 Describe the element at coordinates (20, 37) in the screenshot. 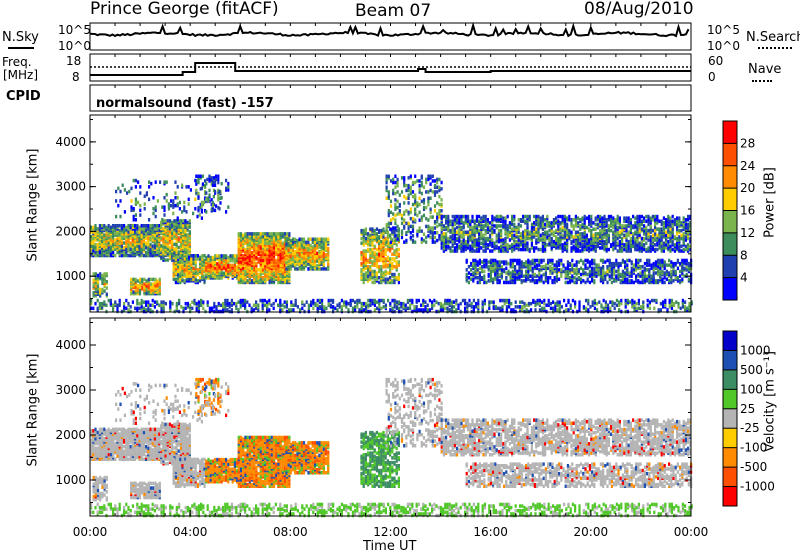

I see `noise-sky-label: N.Sky` at that location.